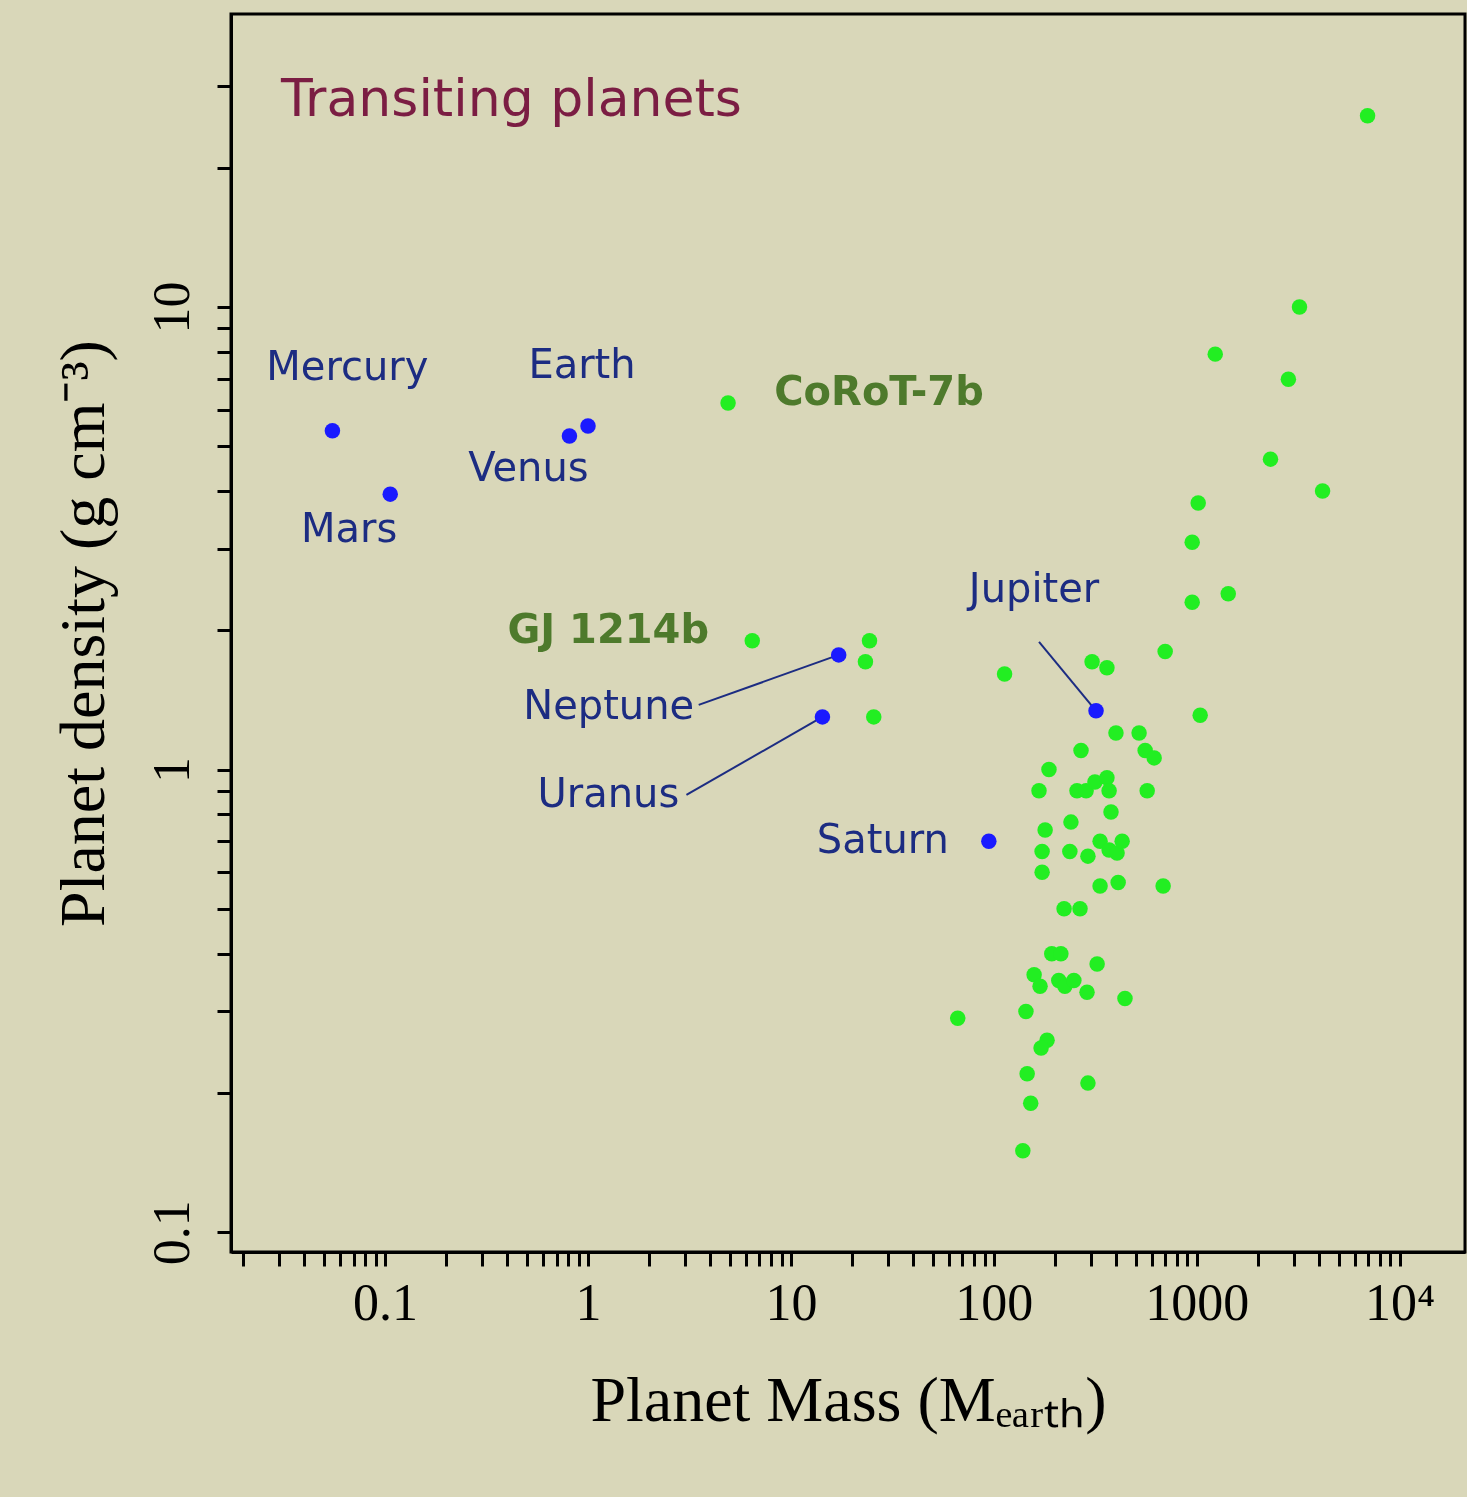 This screenshot has width=1467, height=1497. What do you see at coordinates (171, 1233) in the screenshot?
I see `y-tick-label: 0.1` at bounding box center [171, 1233].